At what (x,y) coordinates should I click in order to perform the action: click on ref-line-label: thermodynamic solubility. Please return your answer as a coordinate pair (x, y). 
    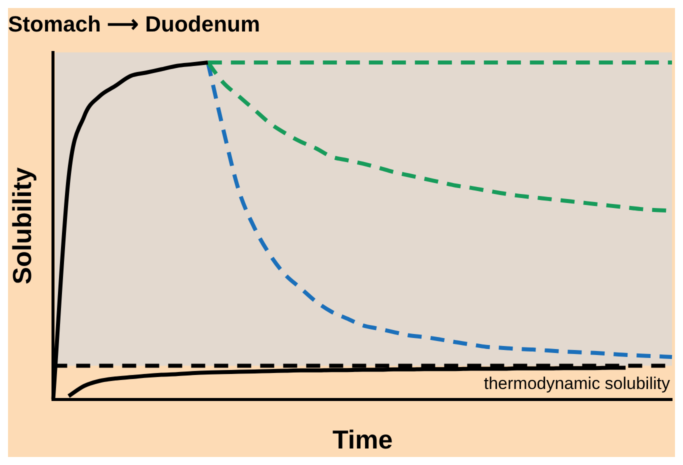
    Looking at the image, I should click on (577, 383).